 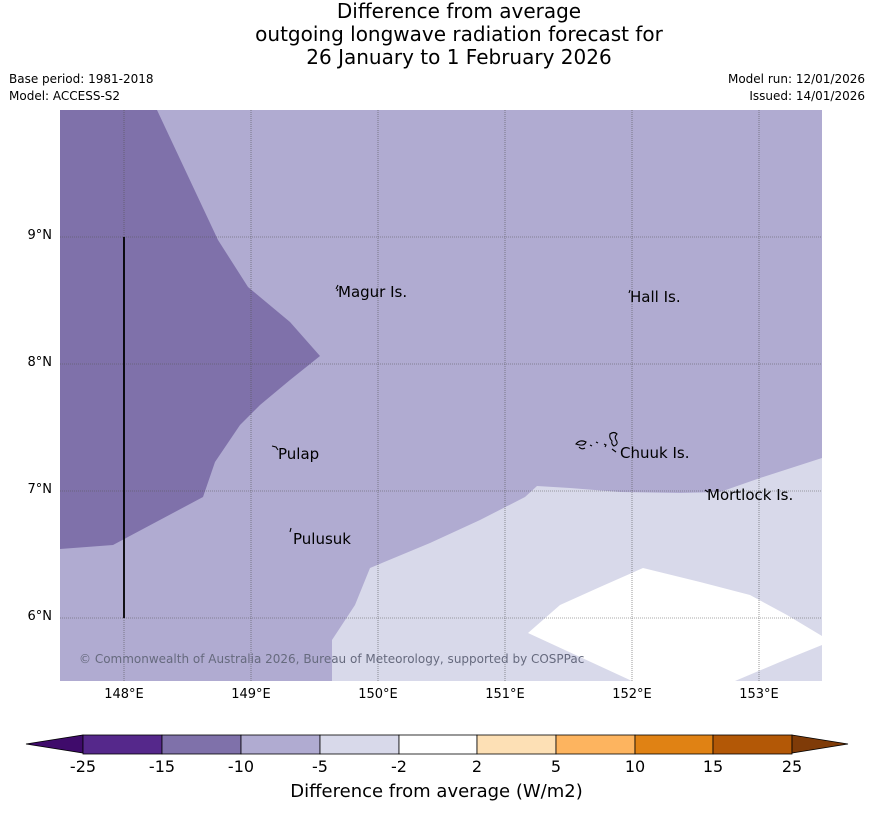 What do you see at coordinates (251, 694) in the screenshot?
I see `lon-label-149e: 149°E` at bounding box center [251, 694].